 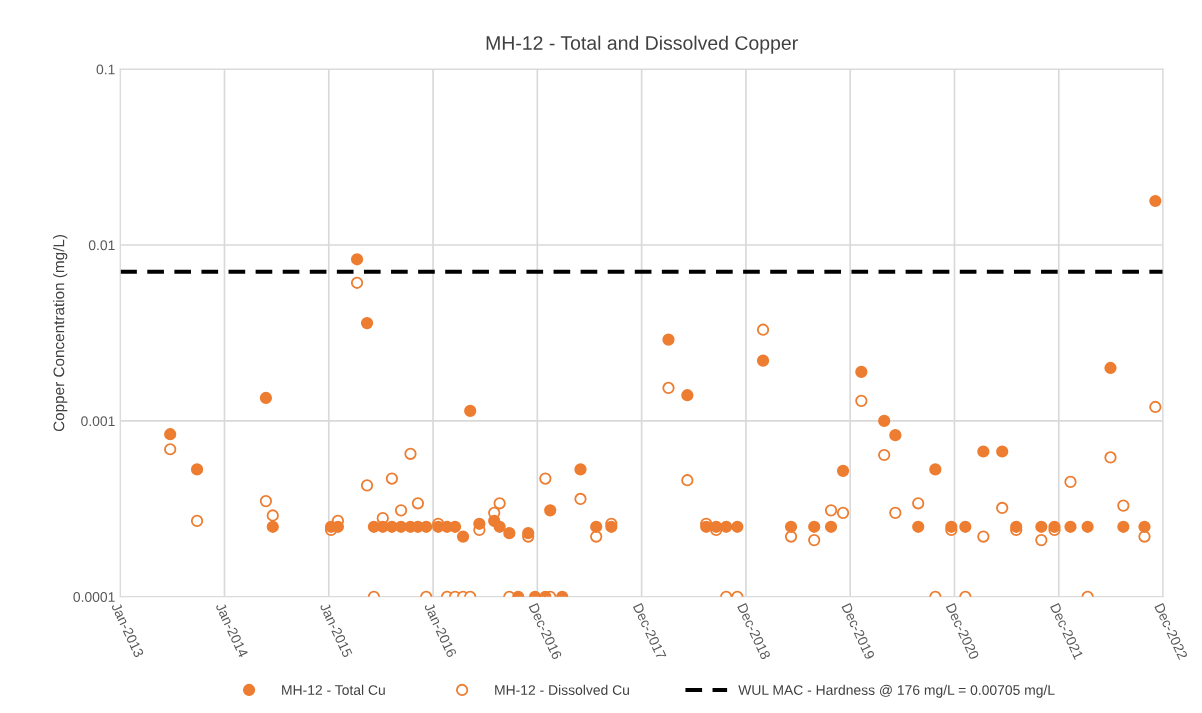 I want to click on y-tick-label: 0.1, so click(x=105, y=69).